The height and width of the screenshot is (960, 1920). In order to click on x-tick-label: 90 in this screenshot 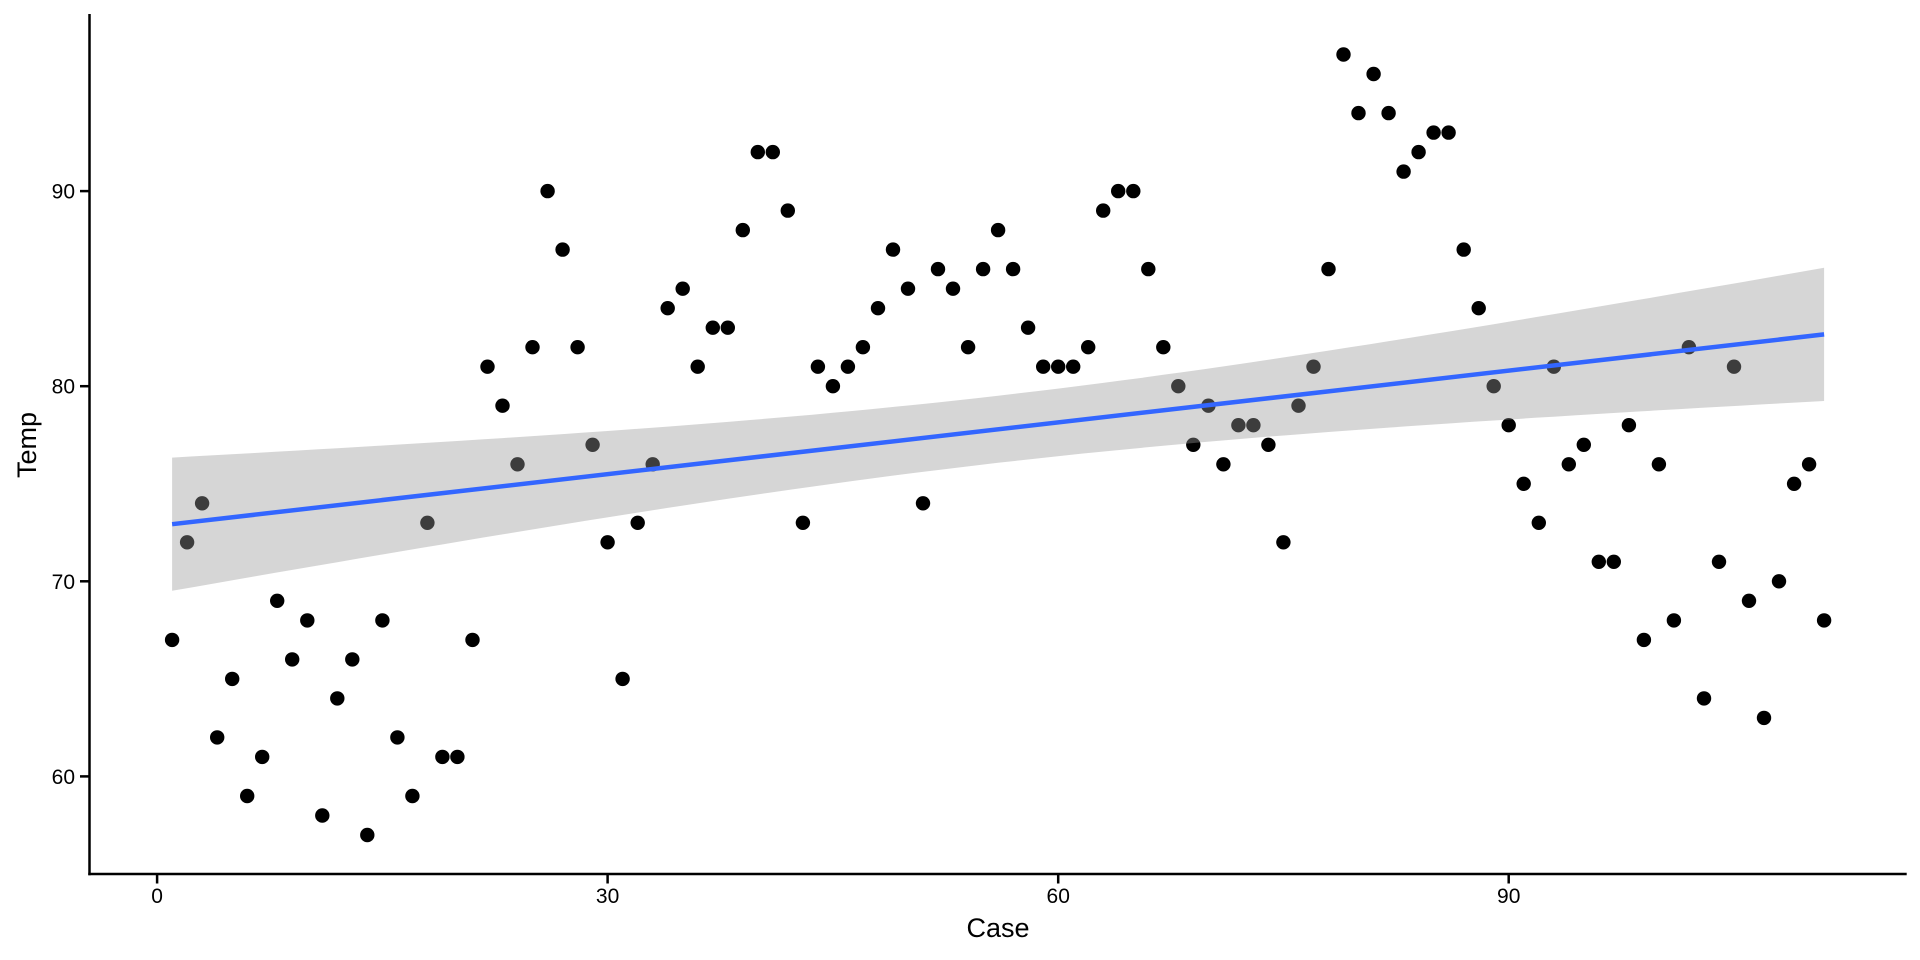, I will do `click(1508, 896)`.